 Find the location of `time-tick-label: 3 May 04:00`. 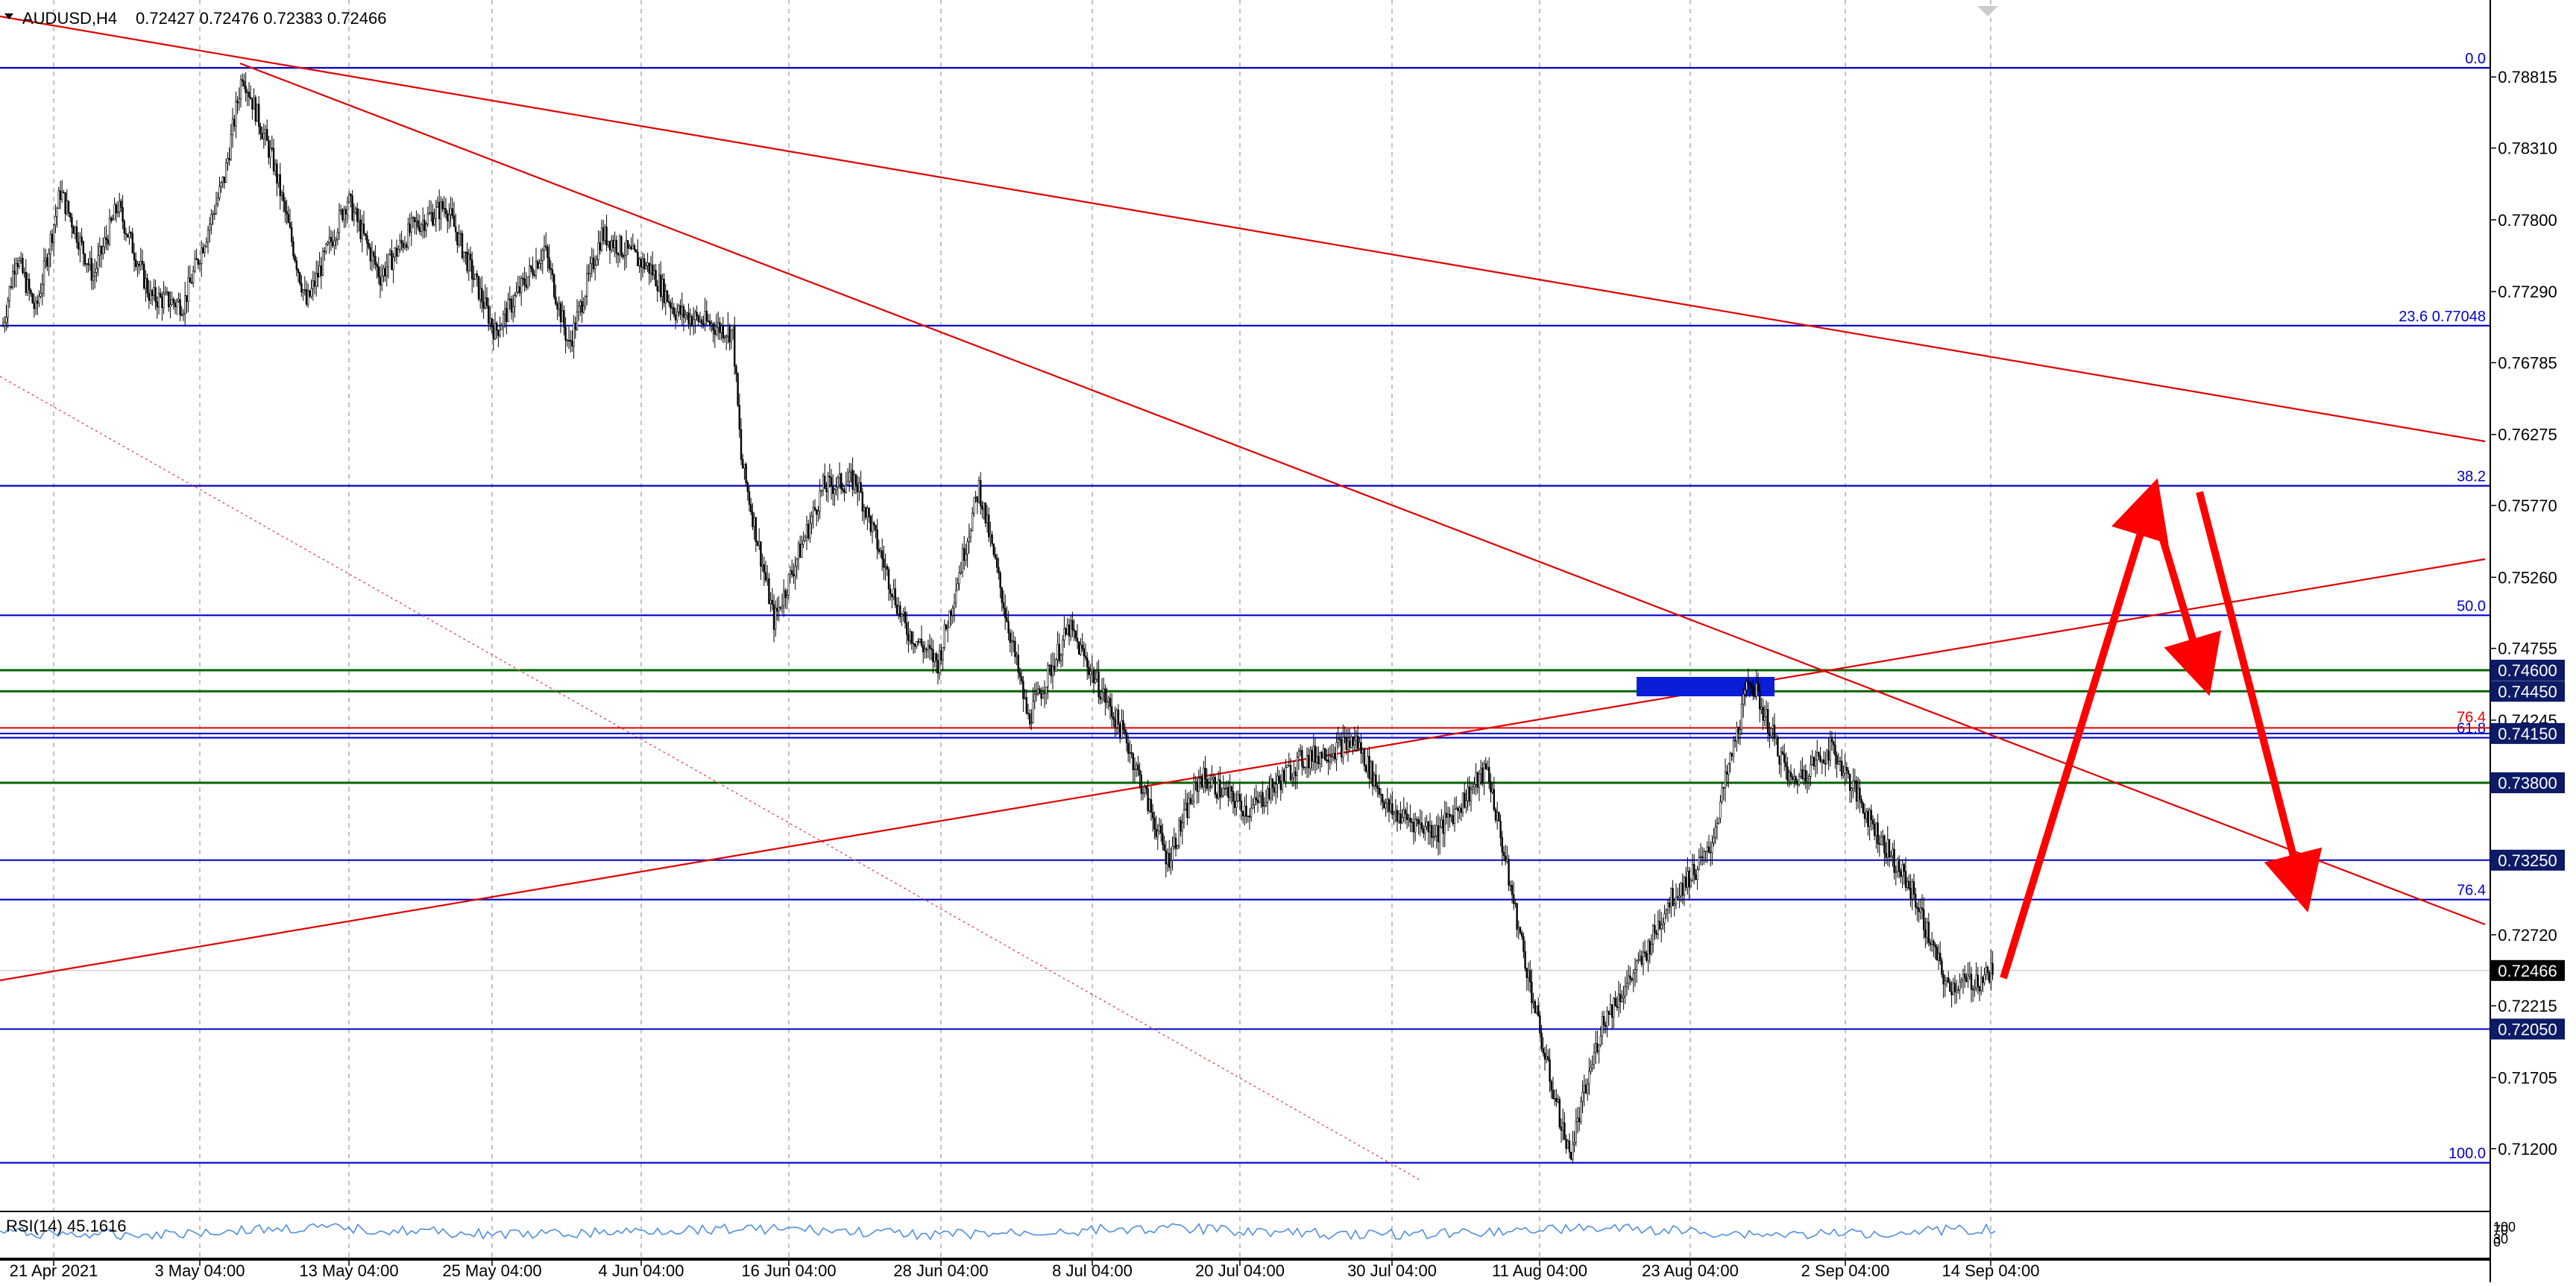

time-tick-label: 3 May 04:00 is located at coordinates (199, 1270).